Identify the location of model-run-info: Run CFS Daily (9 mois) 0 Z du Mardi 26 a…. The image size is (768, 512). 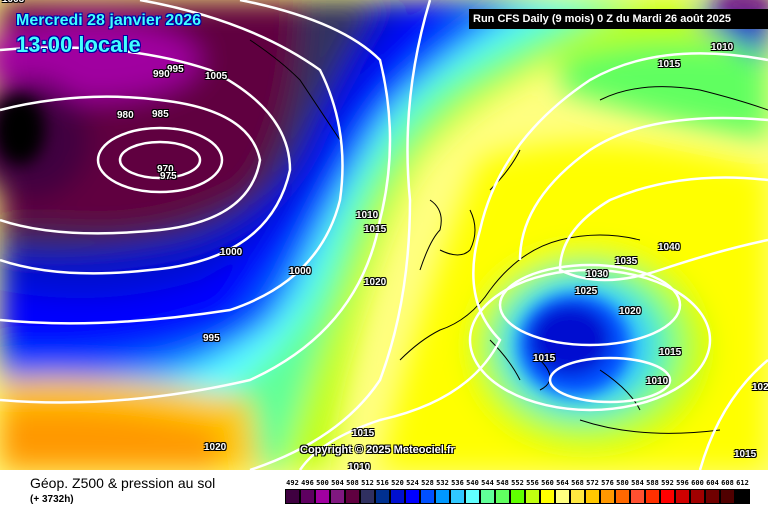
(618, 19).